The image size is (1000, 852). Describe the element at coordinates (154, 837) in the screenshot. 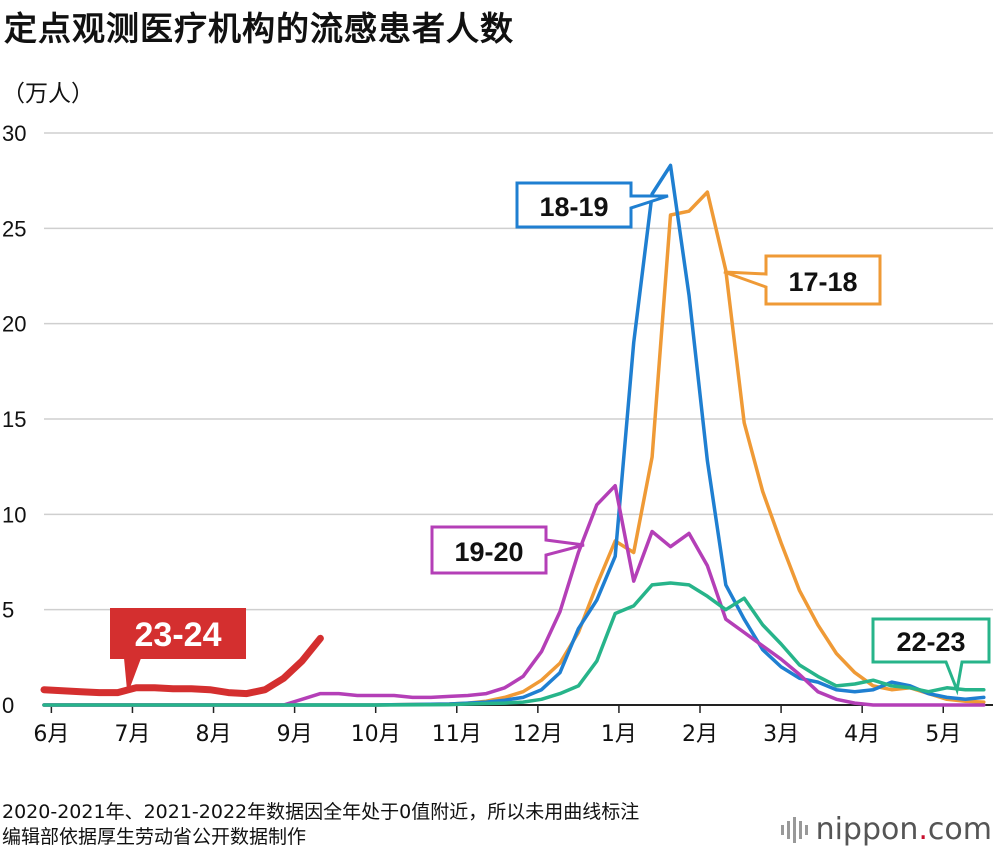

I see `footer-source: 编辑部依据厚生劳动省公开数据制作` at that location.